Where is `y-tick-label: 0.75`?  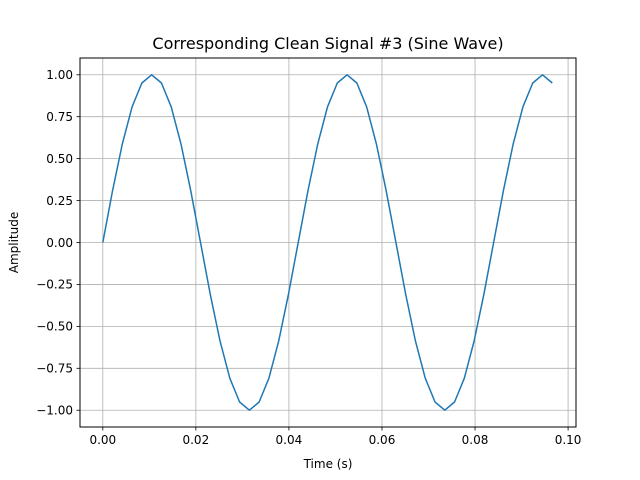
y-tick-label: 0.75 is located at coordinates (59, 117).